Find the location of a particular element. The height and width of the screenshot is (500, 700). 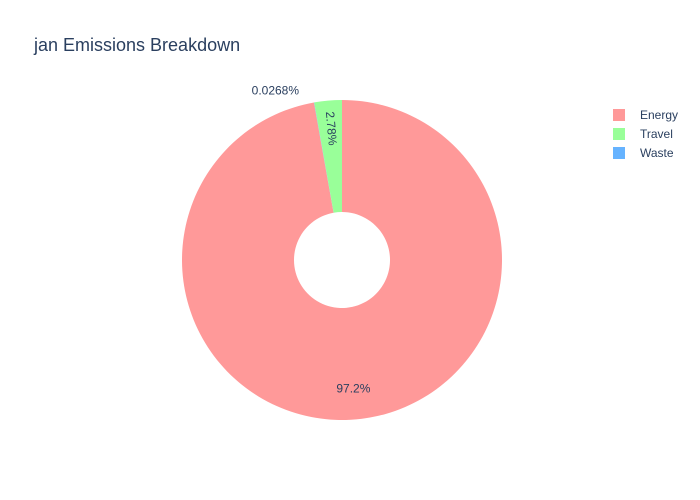

chart-title: jan Emissions Breakdown is located at coordinates (136, 45).